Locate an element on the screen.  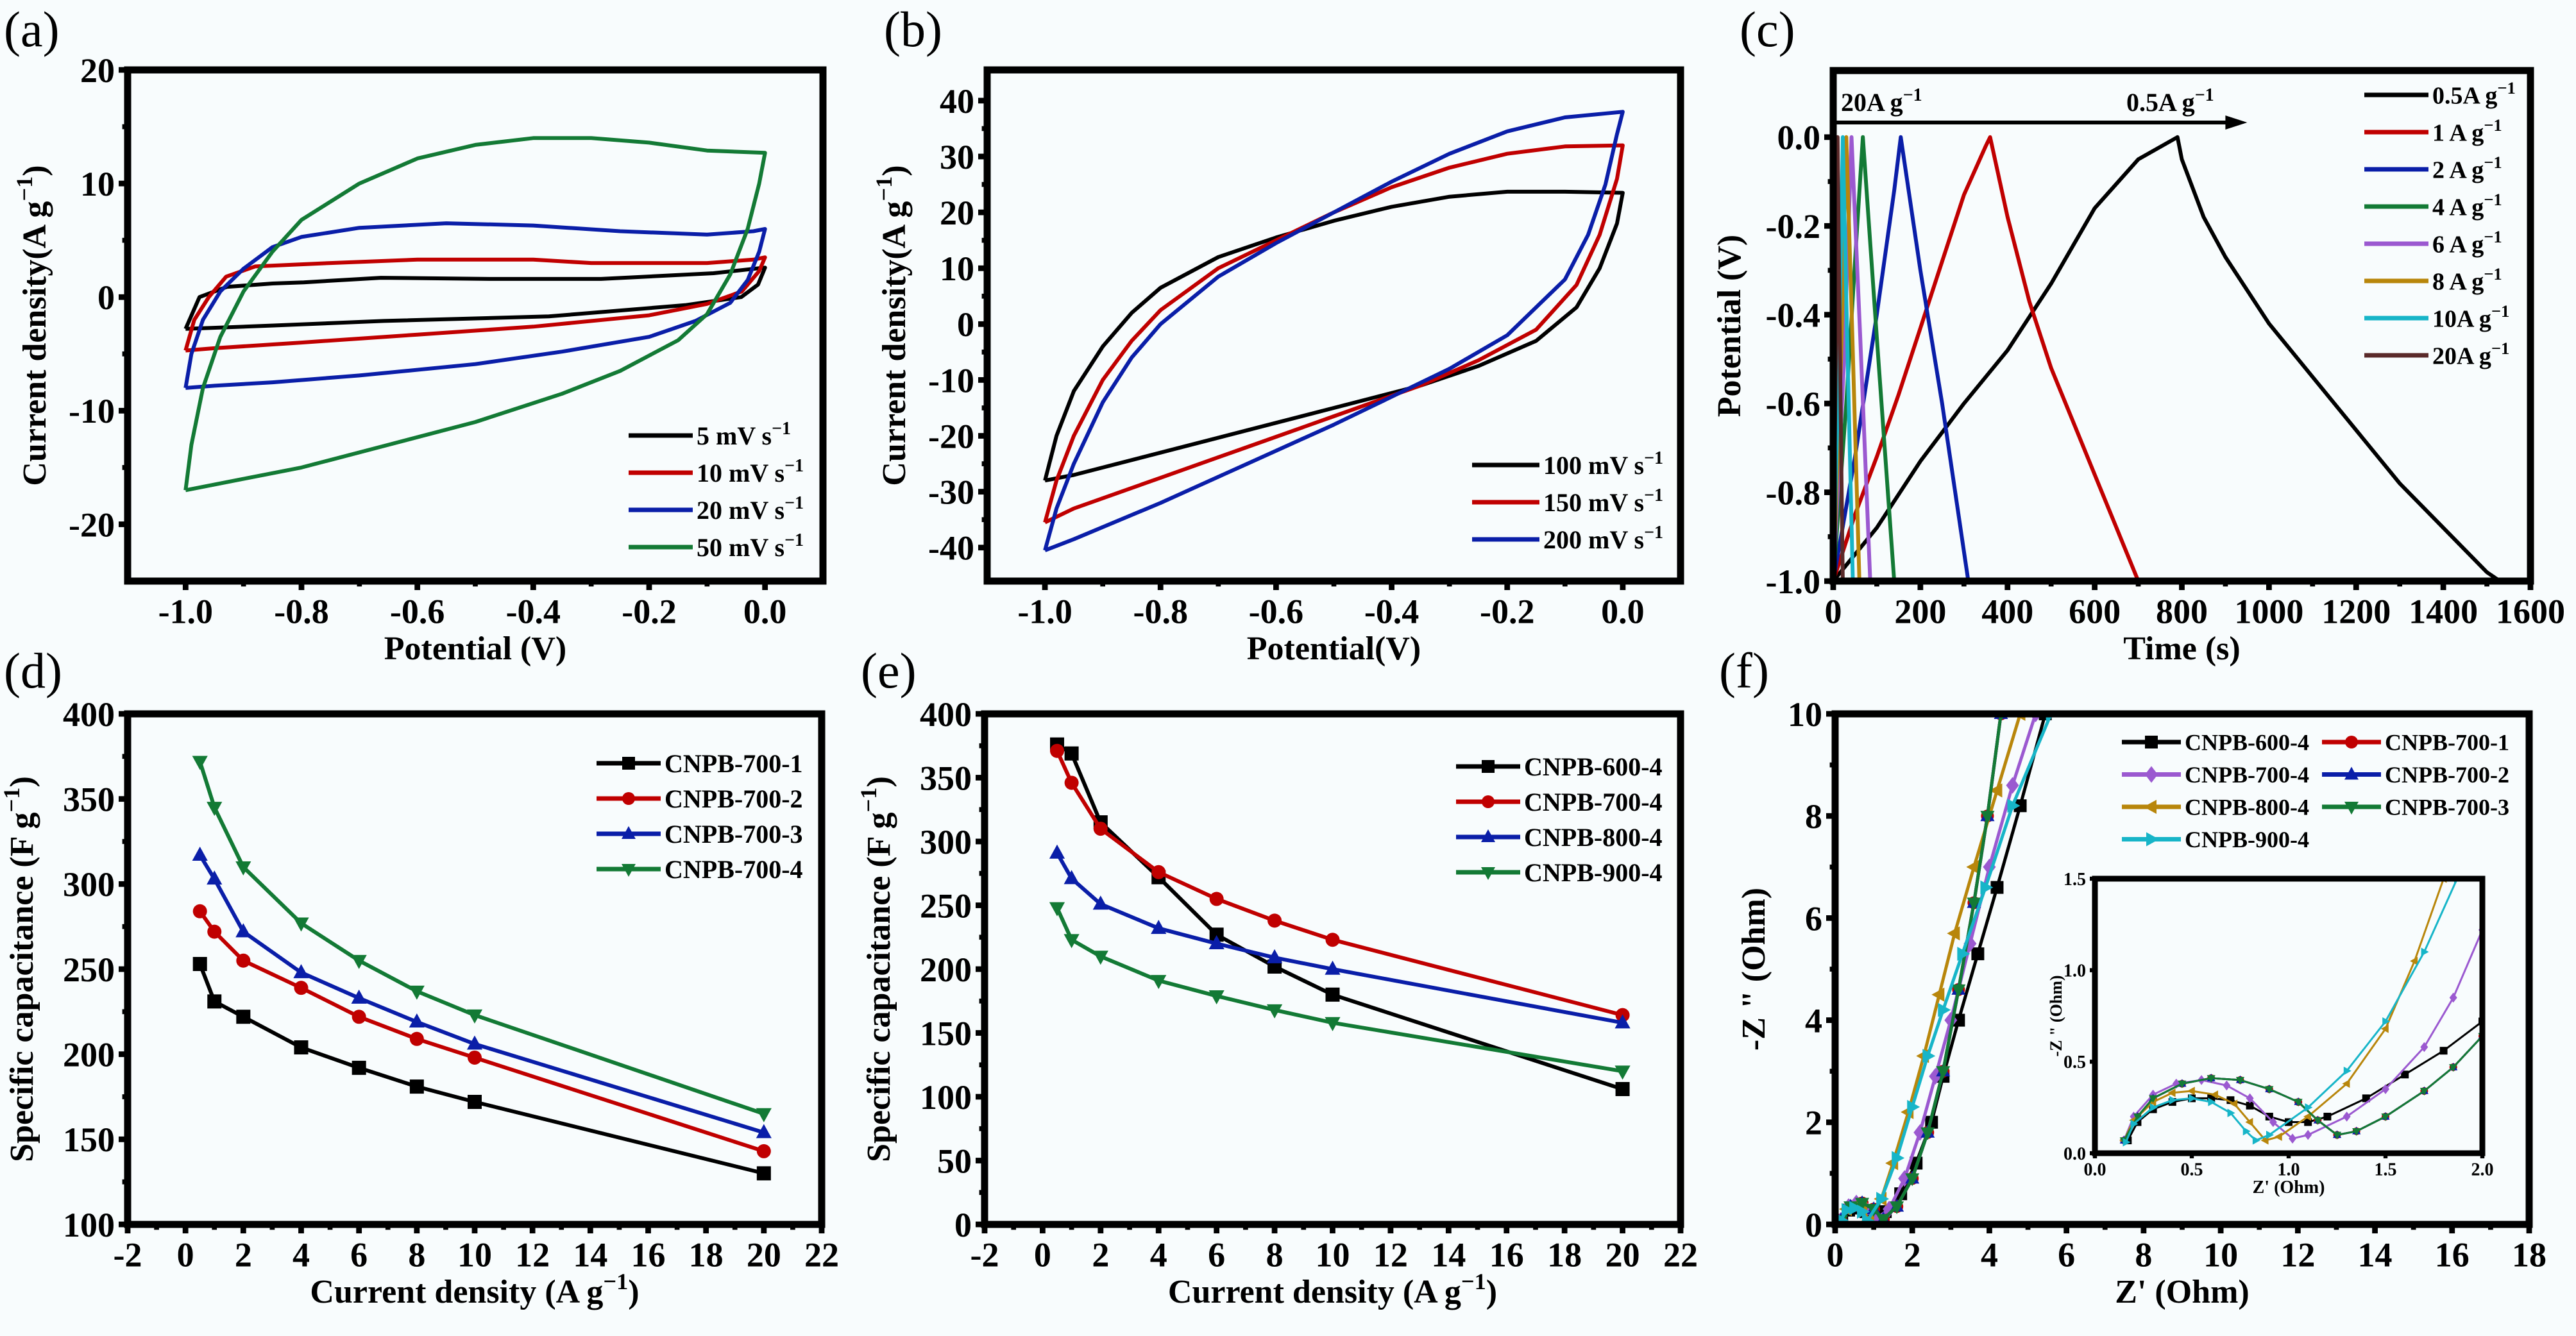
legend-entry: CNPB-800-4 is located at coordinates (1559, 838).